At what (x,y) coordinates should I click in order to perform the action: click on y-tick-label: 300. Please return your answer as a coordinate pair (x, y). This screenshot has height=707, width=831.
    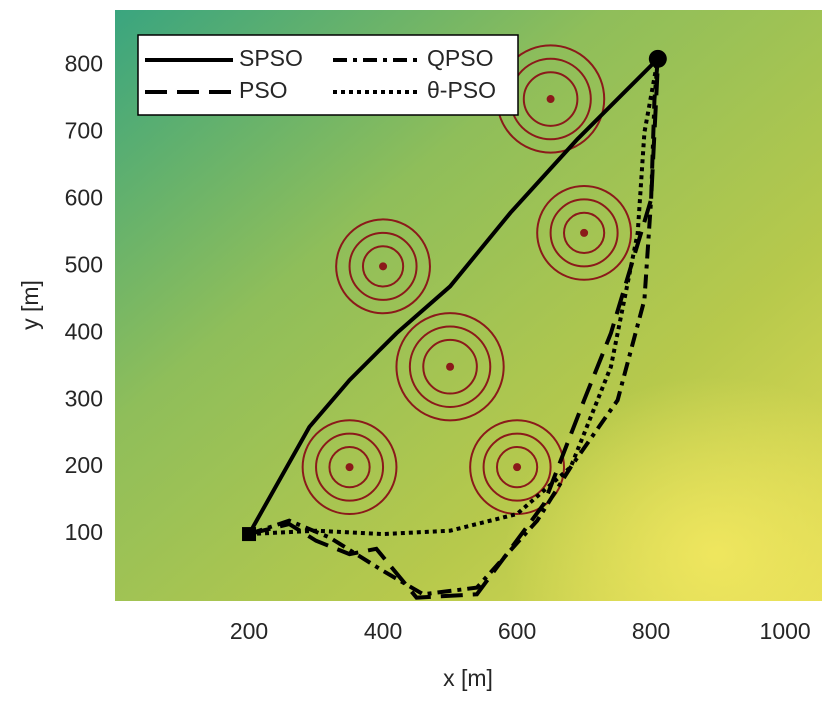
    Looking at the image, I should click on (84, 398).